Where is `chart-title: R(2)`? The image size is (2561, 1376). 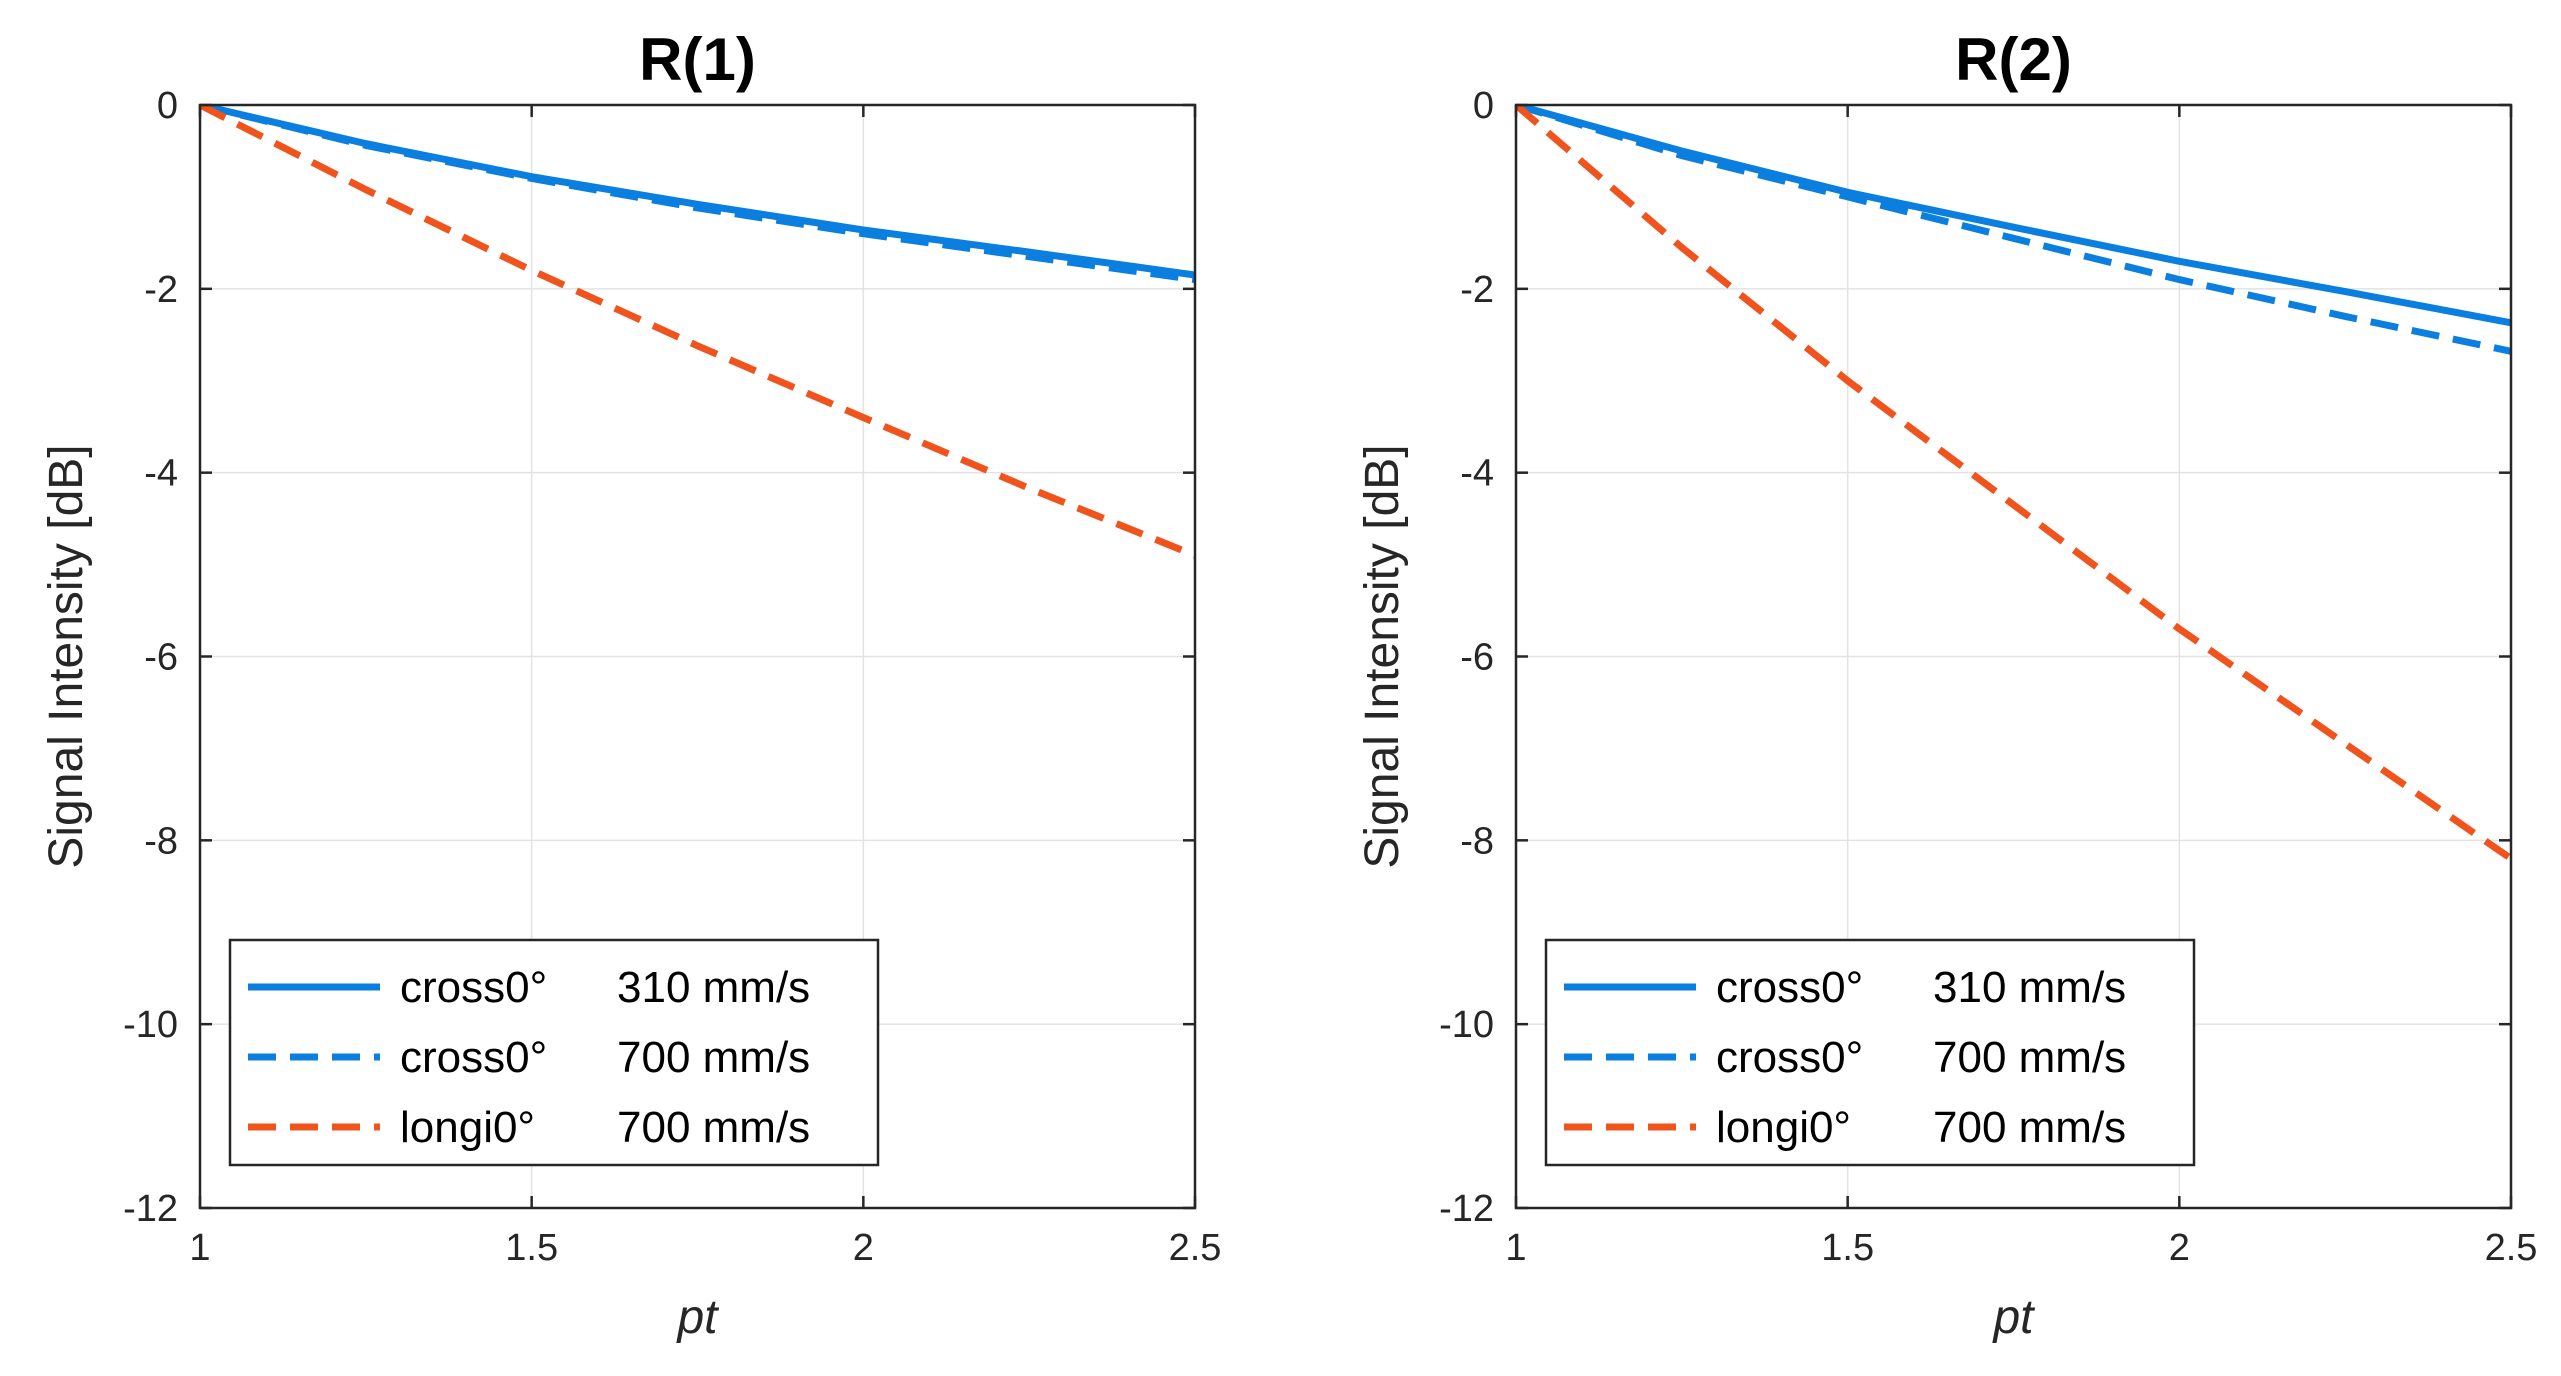
chart-title: R(2) is located at coordinates (2013, 59).